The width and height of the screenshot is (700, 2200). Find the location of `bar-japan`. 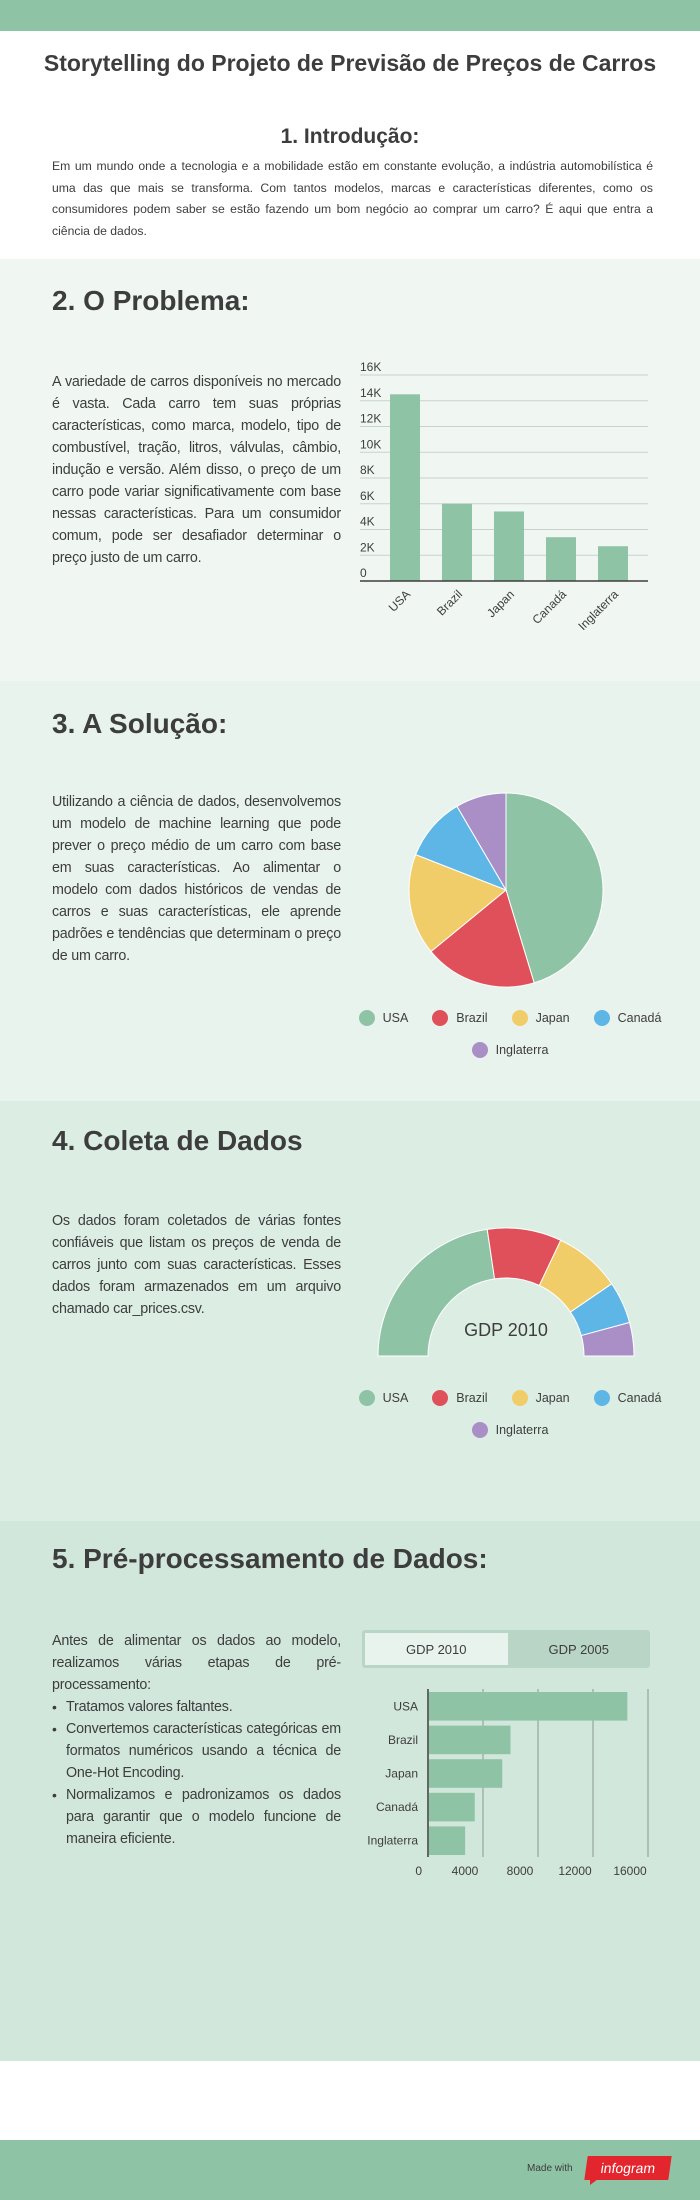

bar-japan is located at coordinates (509, 546).